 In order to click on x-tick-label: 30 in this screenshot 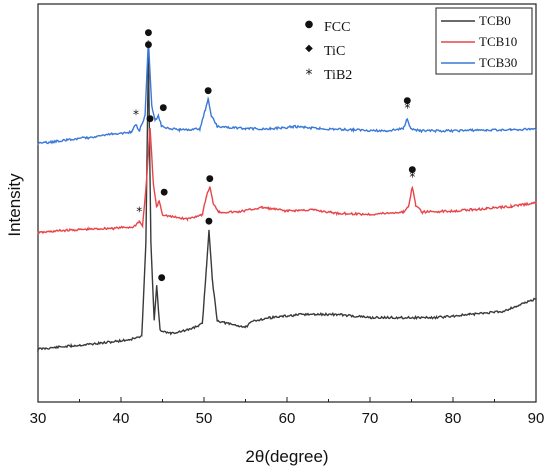, I will do `click(38, 418)`.